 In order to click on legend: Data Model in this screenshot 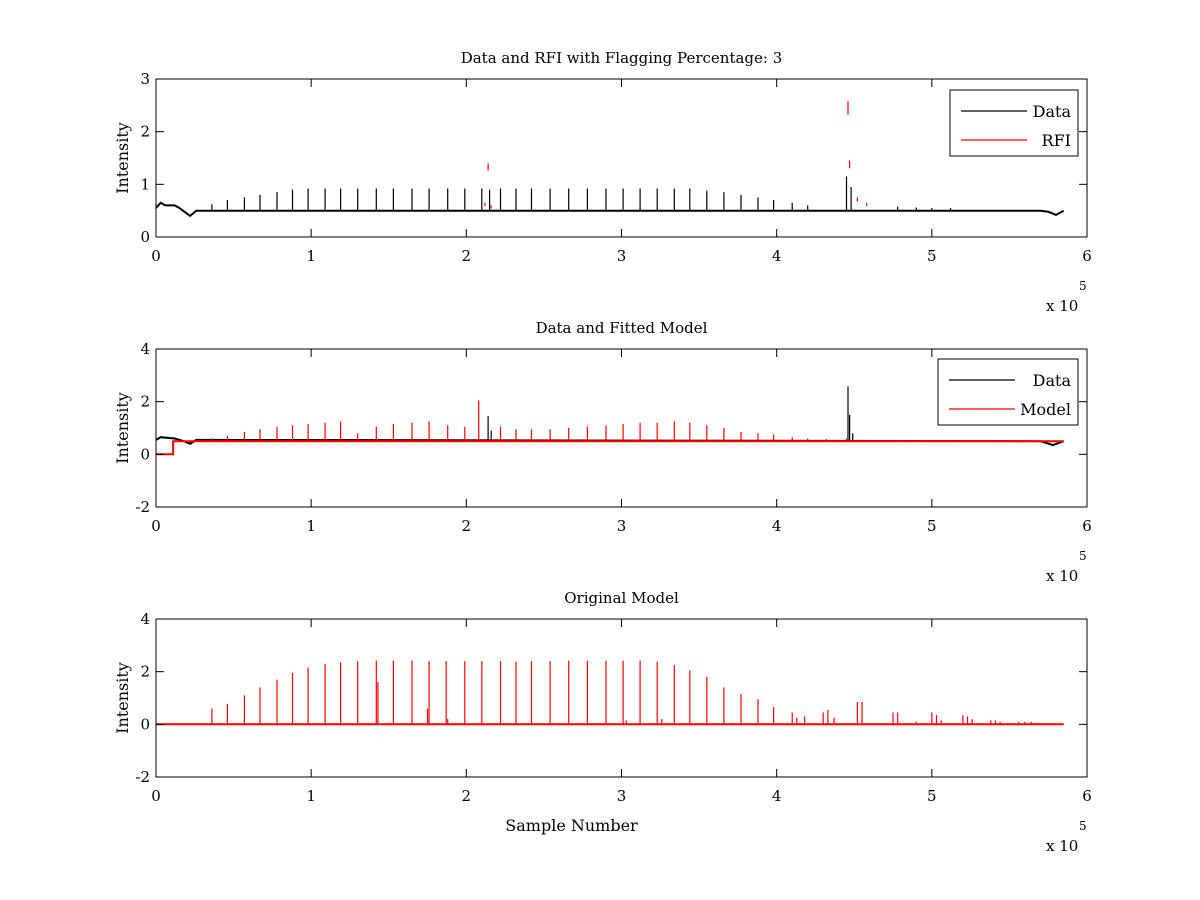, I will do `click(1008, 392)`.